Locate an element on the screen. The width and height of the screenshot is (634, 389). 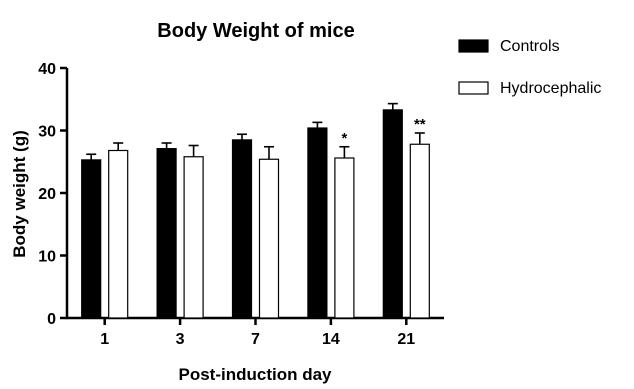
x-axis: 1 3 7 14 21 is located at coordinates (255, 332).